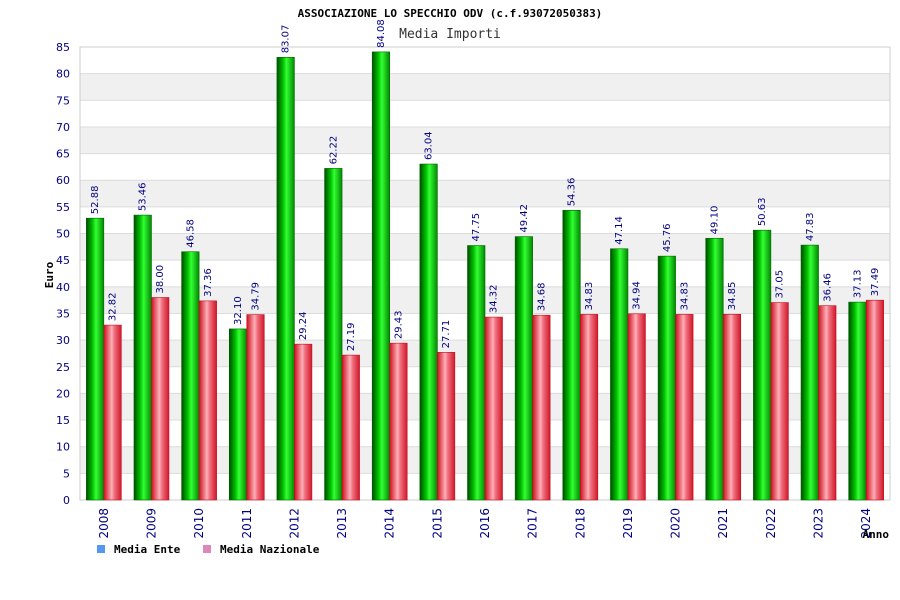 Image resolution: width=900 pixels, height=600 pixels. What do you see at coordinates (160, 279) in the screenshot?
I see `data-label: 38.00` at bounding box center [160, 279].